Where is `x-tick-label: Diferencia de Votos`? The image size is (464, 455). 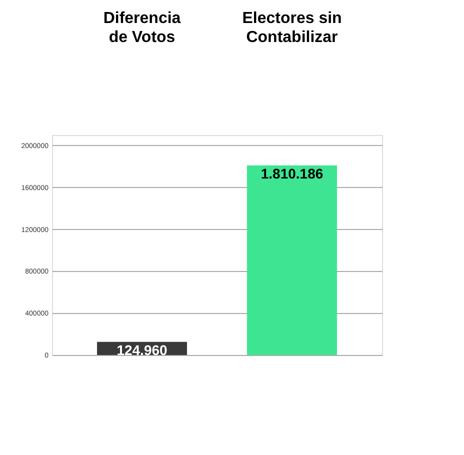
x-tick-label: Diferencia de Votos is located at coordinates (142, 28).